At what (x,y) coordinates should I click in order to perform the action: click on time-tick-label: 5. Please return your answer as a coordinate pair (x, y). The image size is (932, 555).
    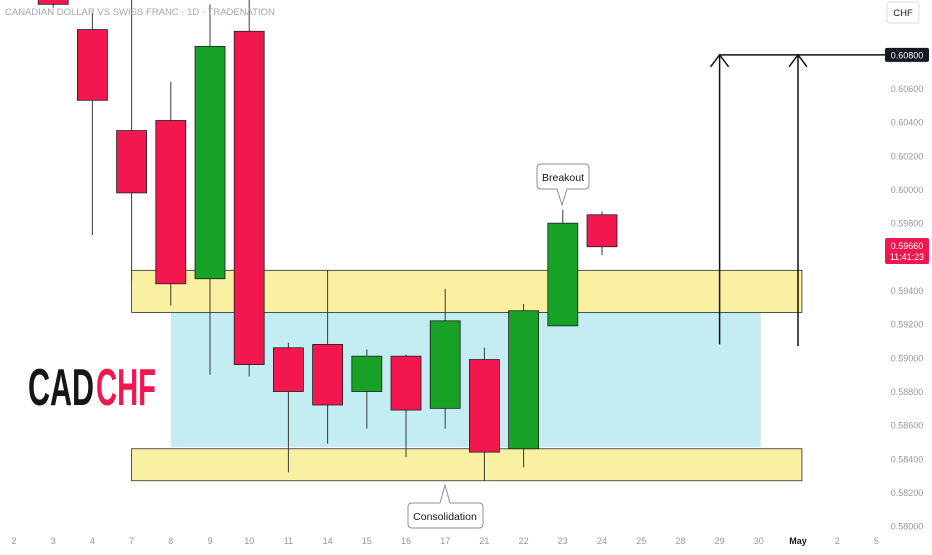
    Looking at the image, I should click on (876, 541).